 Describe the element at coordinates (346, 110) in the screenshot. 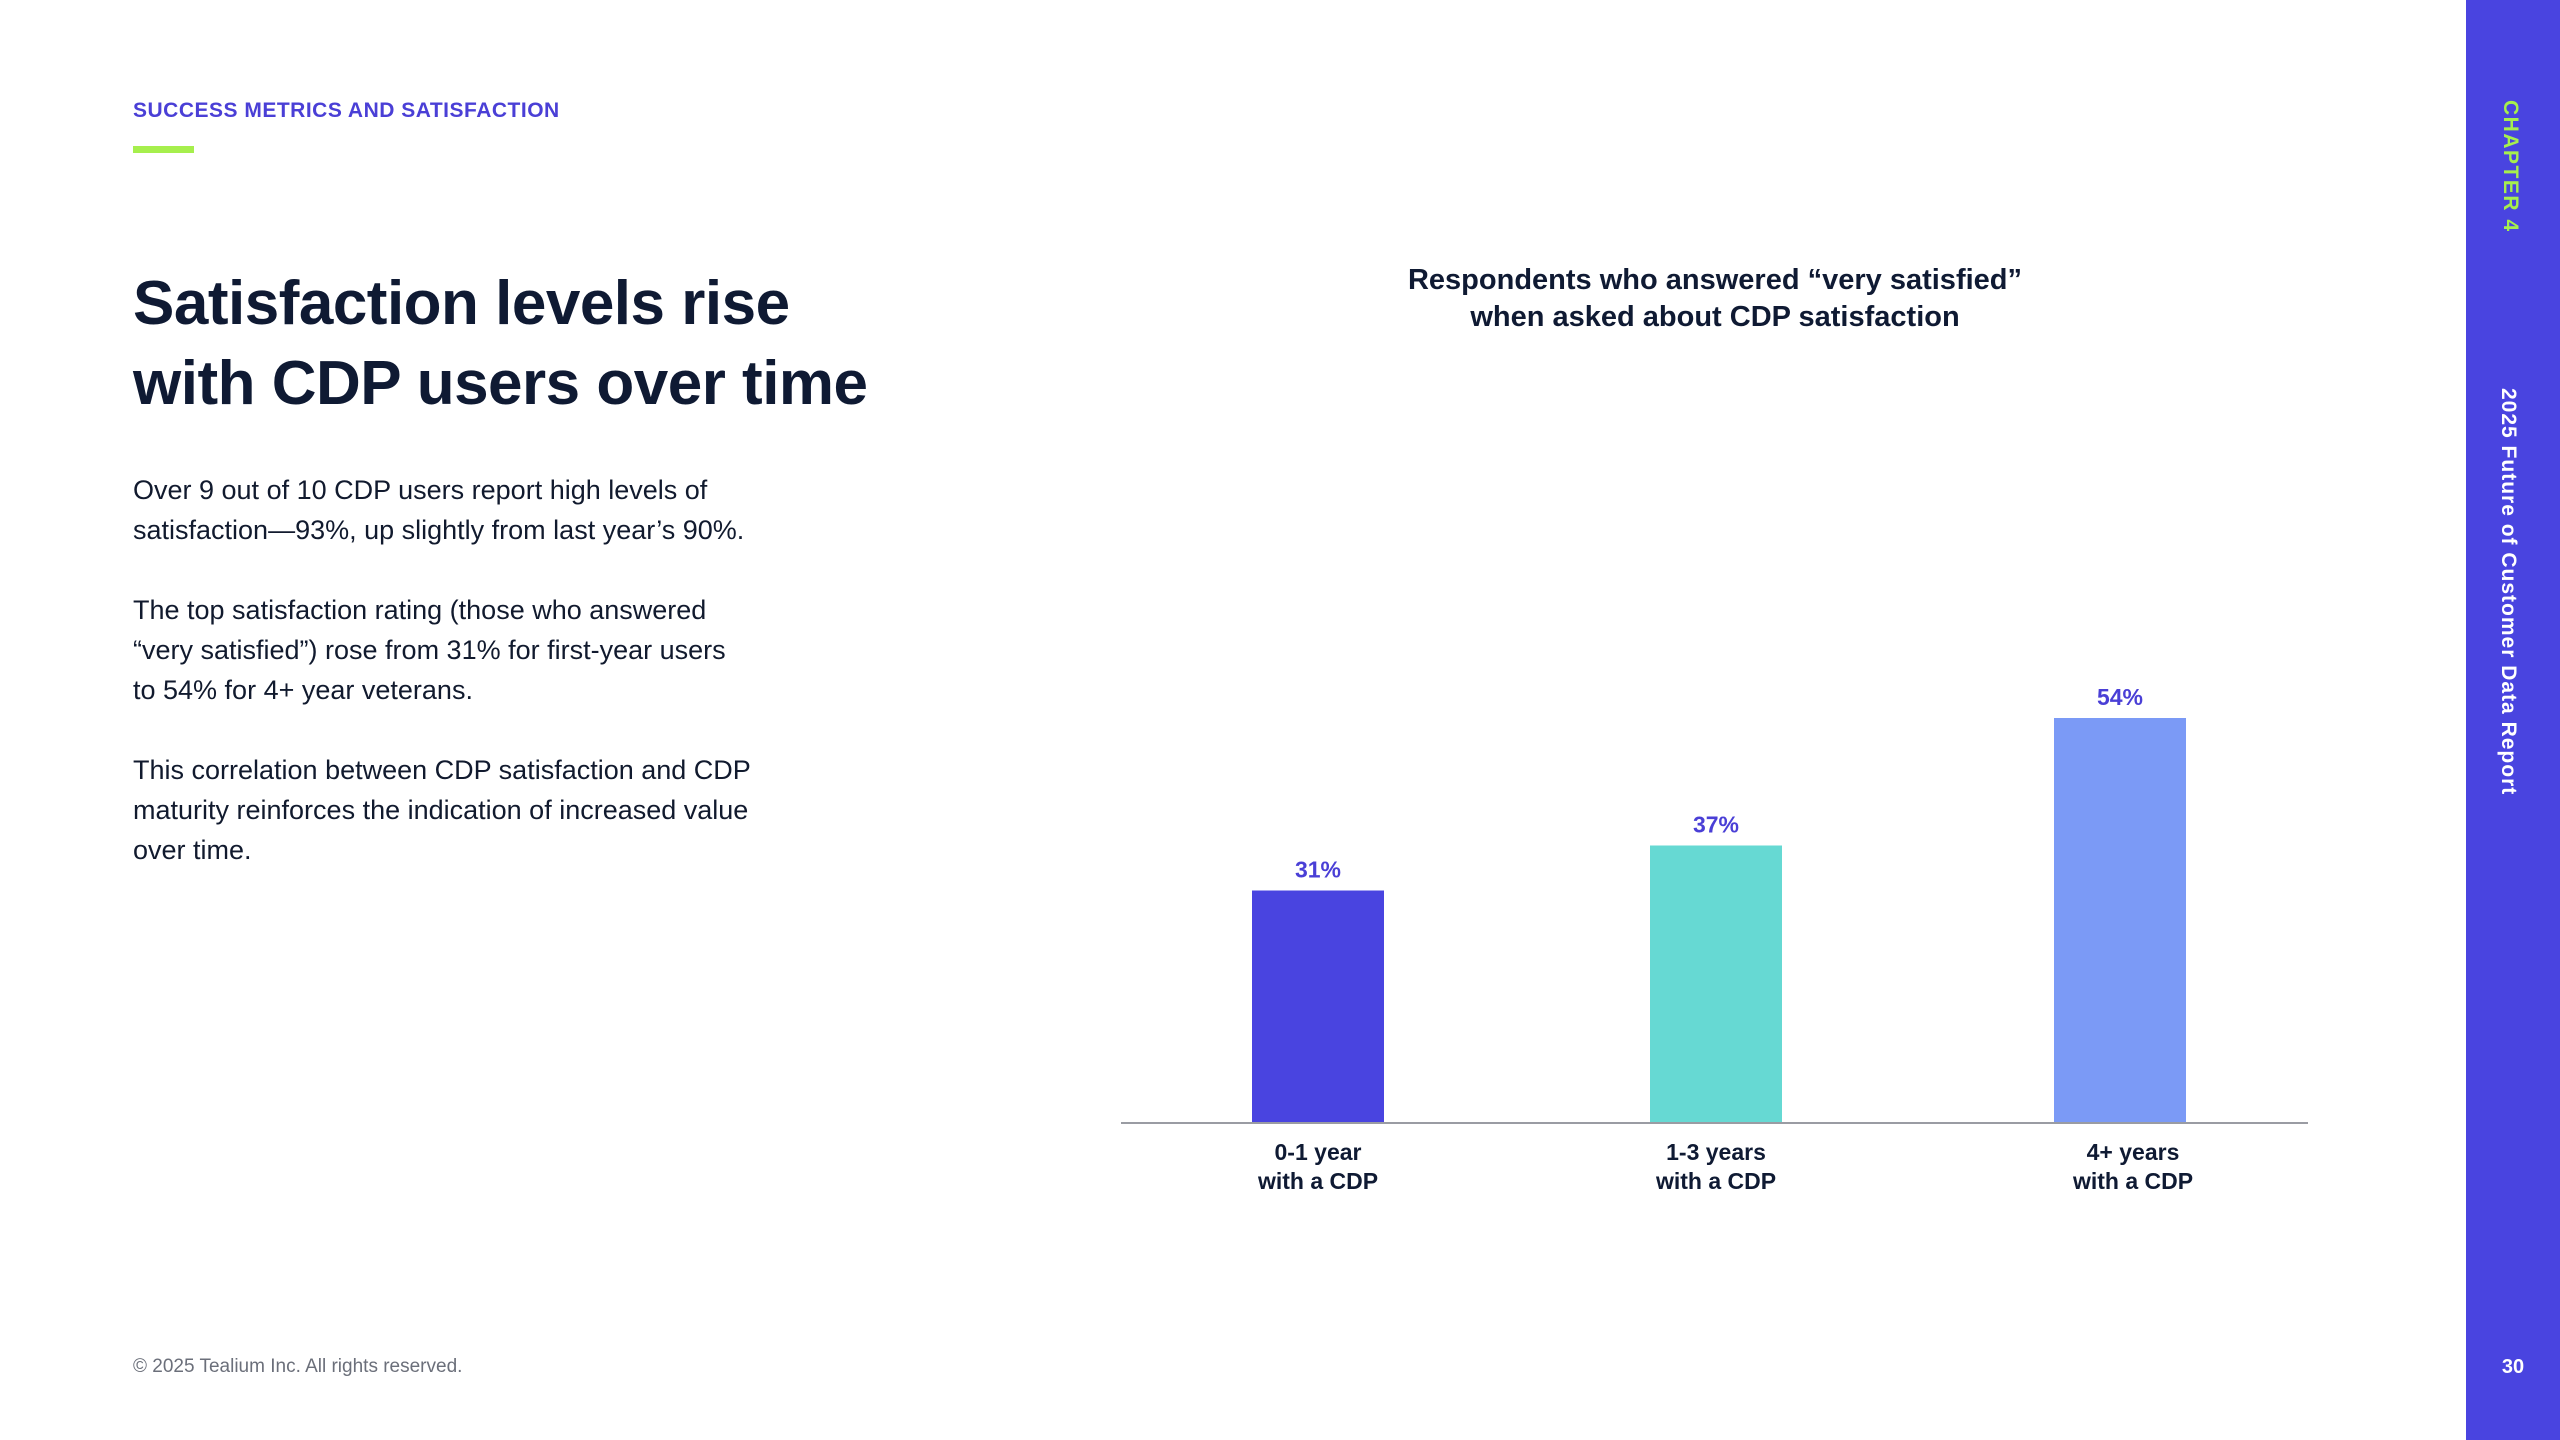

I see `section-label: SUCCESS METRICS AND SATISFACTION` at that location.